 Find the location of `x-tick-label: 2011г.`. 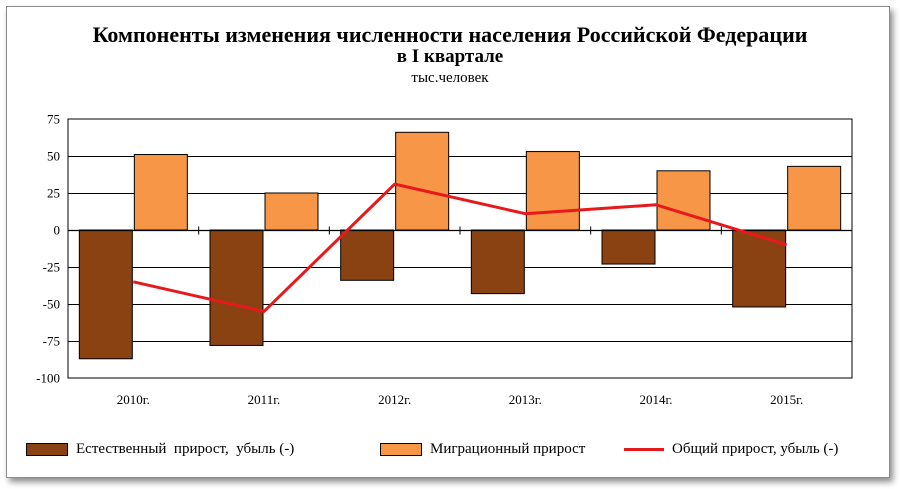

x-tick-label: 2011г. is located at coordinates (264, 399).